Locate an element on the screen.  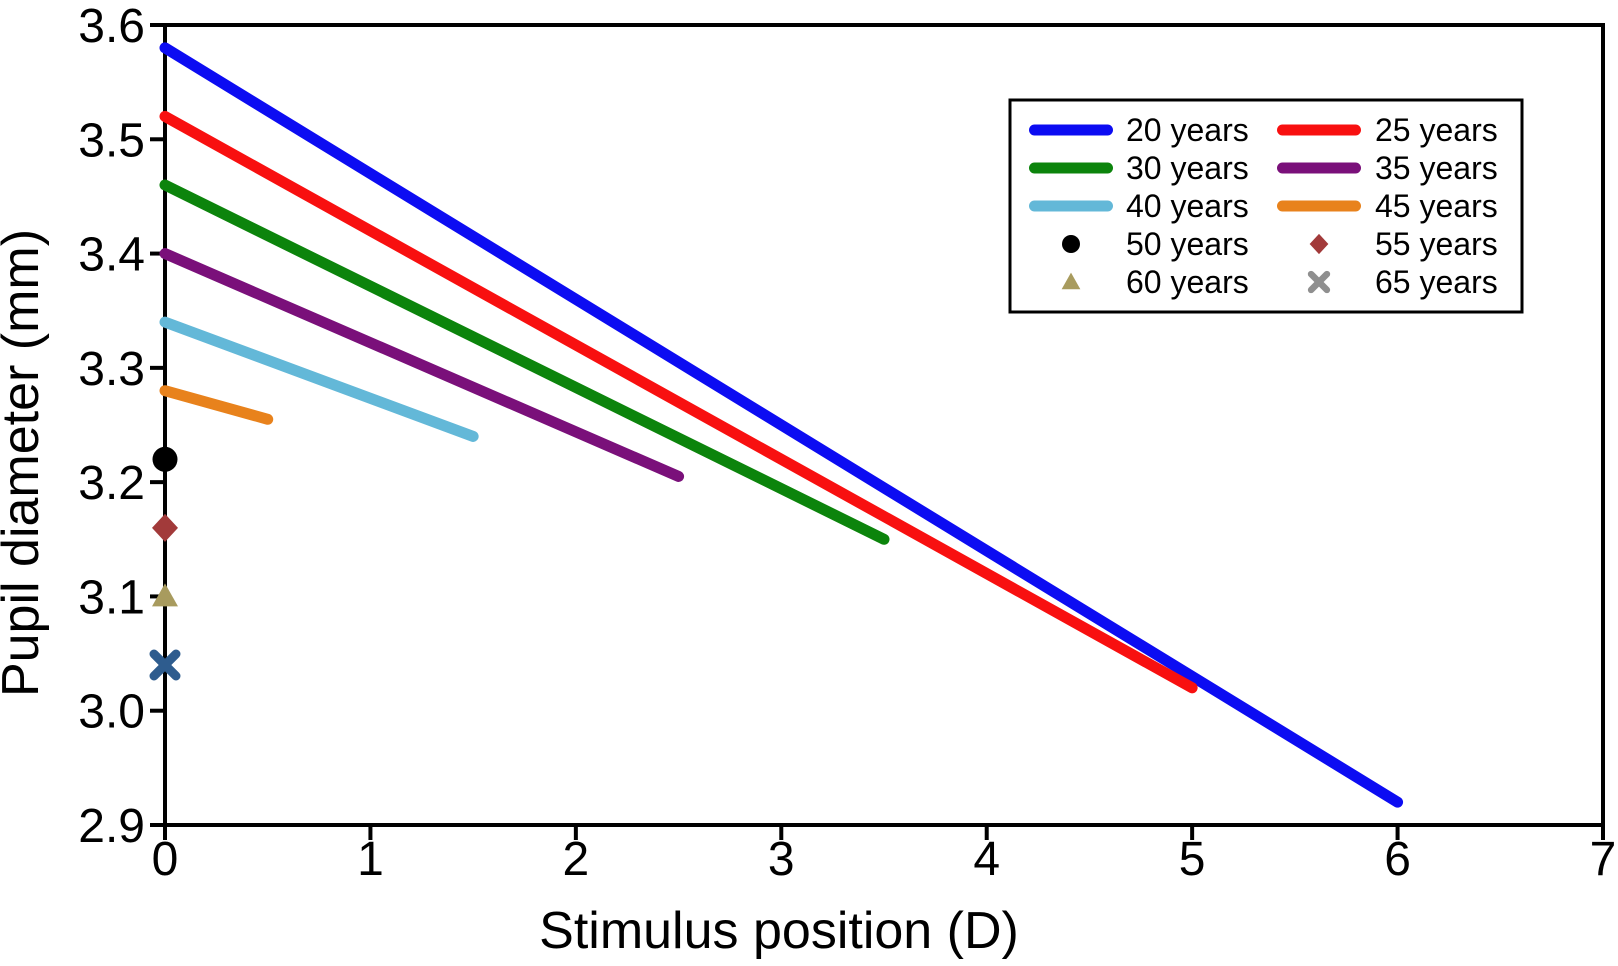
legend-swatch-35-years is located at coordinates (1319, 168).